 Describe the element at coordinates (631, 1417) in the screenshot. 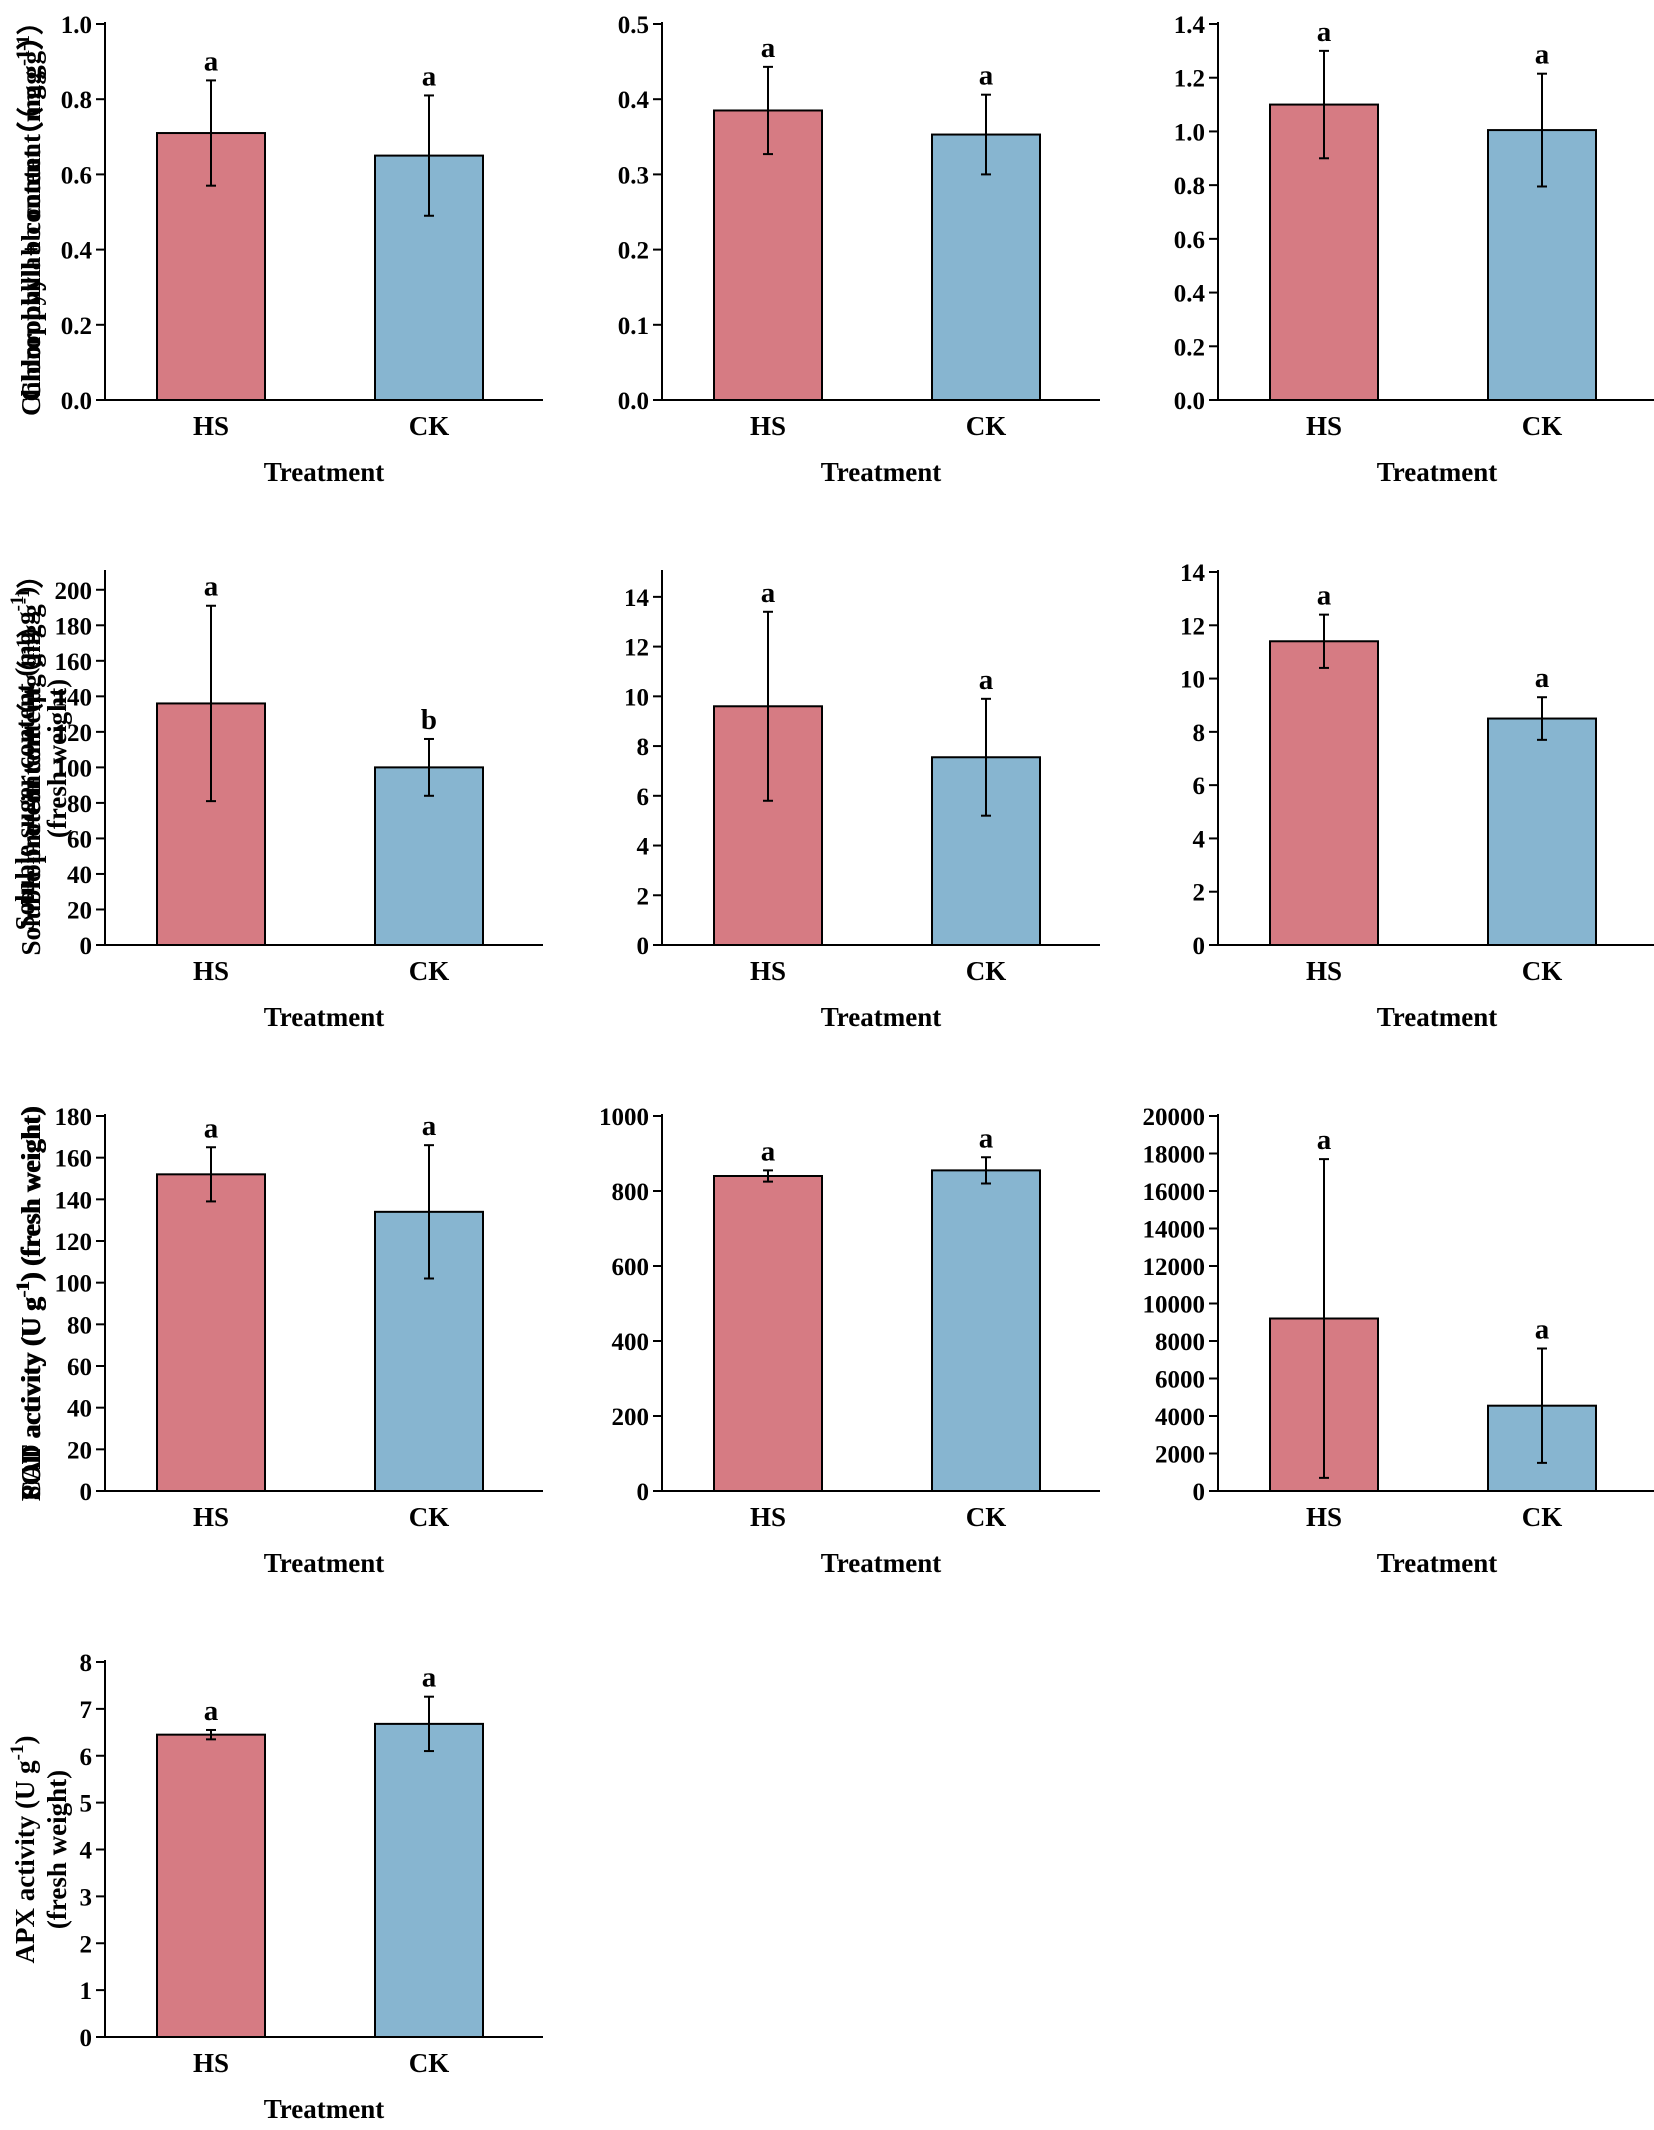

I see `y-tick-label: 200` at that location.